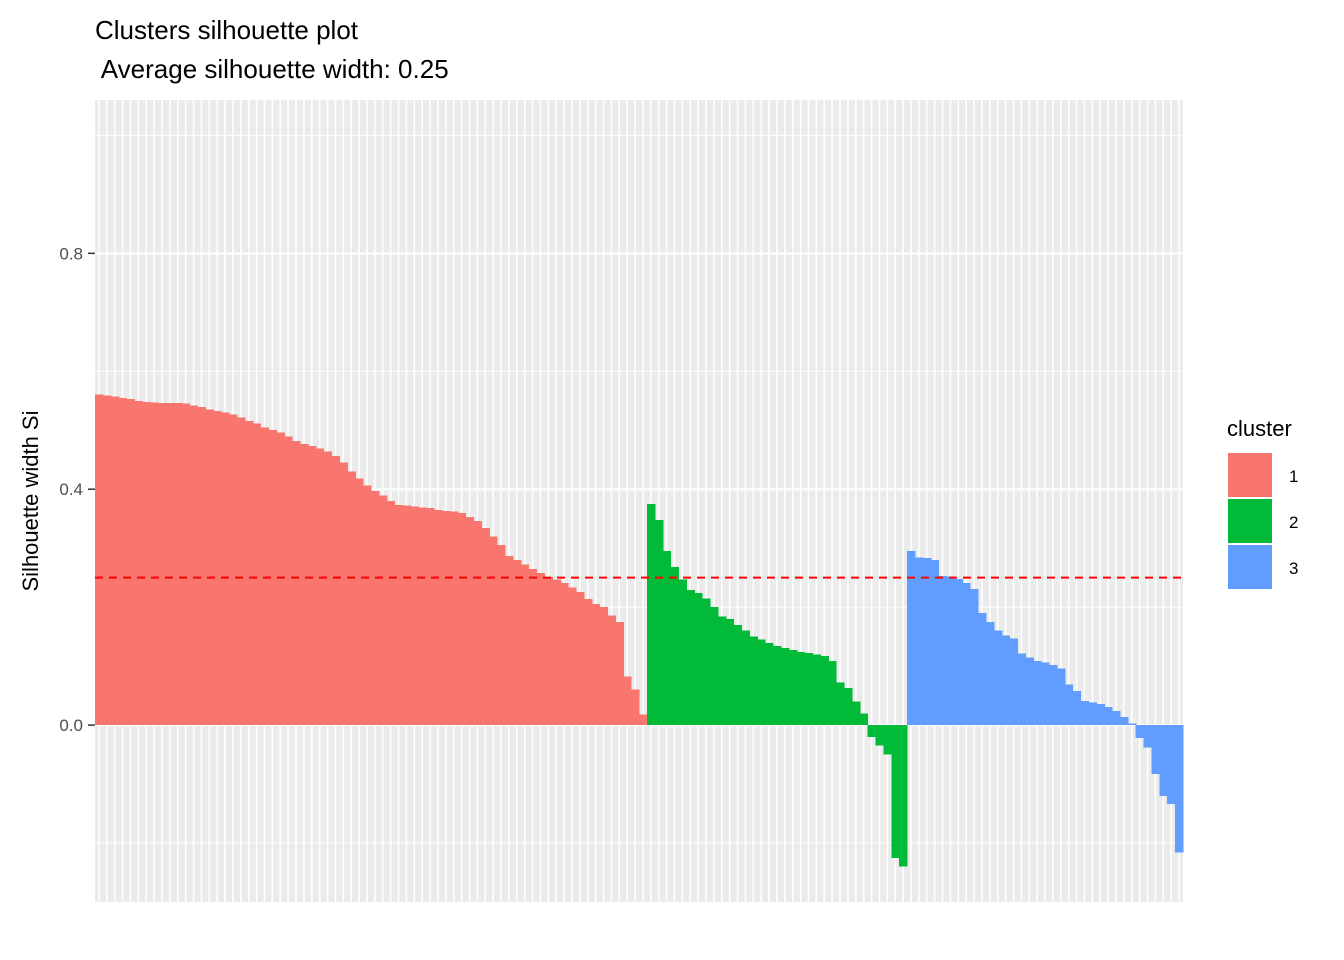 This screenshot has width=1344, height=960. Describe the element at coordinates (71, 725) in the screenshot. I see `y-tick-label: 0.0` at that location.